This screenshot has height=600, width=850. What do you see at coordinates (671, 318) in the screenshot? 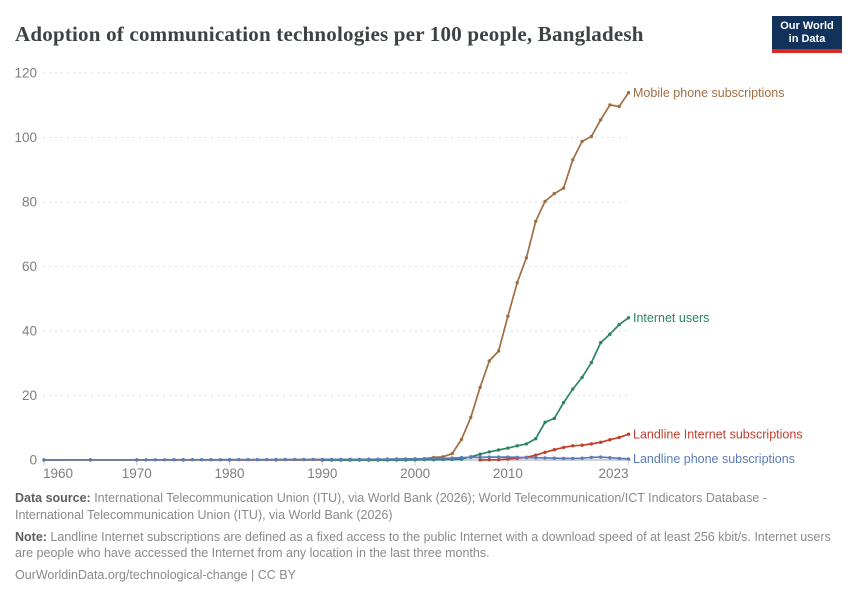
I see `series-label-internet-users: Internet users` at bounding box center [671, 318].